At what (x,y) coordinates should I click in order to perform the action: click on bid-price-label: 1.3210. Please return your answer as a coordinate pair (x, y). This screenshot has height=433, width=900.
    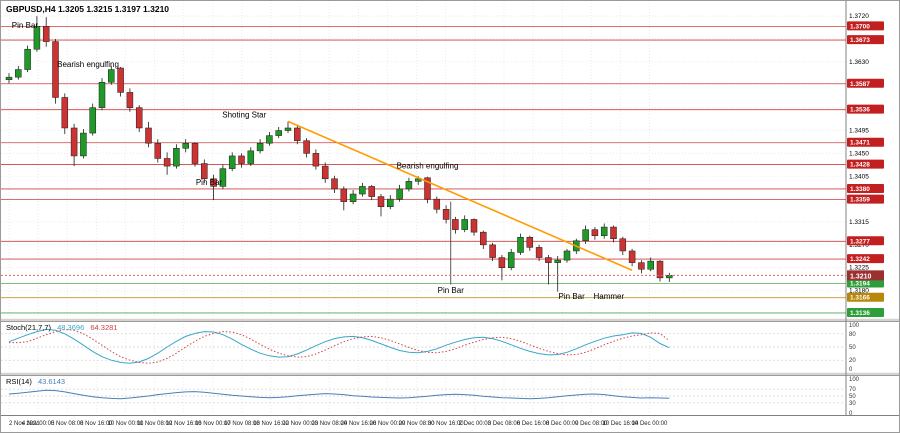
    Looking at the image, I should click on (861, 276).